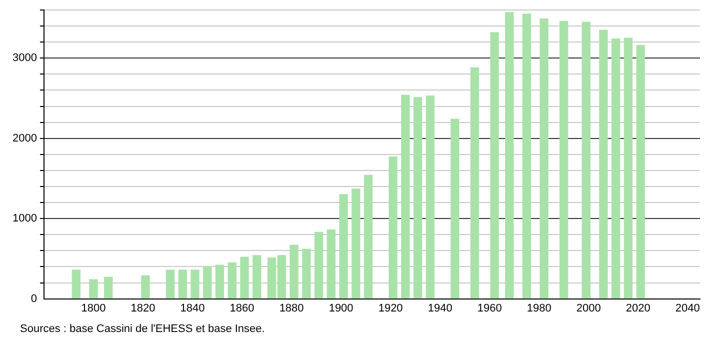 The width and height of the screenshot is (710, 340). I want to click on x-tick-label: 1960, so click(489, 308).